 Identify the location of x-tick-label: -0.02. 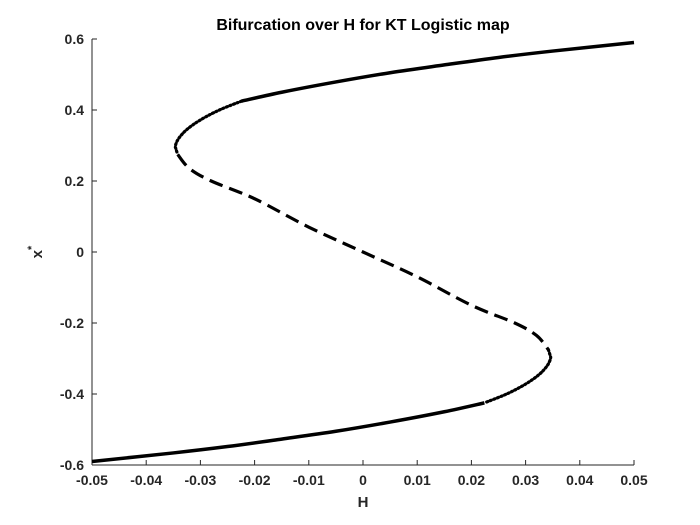
(255, 480).